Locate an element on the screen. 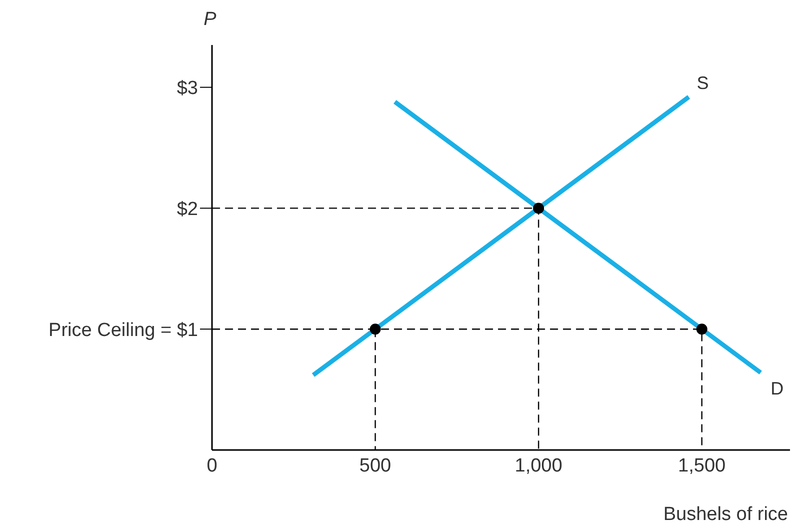 Image resolution: width=796 pixels, height=523 pixels. series-label: D is located at coordinates (777, 388).